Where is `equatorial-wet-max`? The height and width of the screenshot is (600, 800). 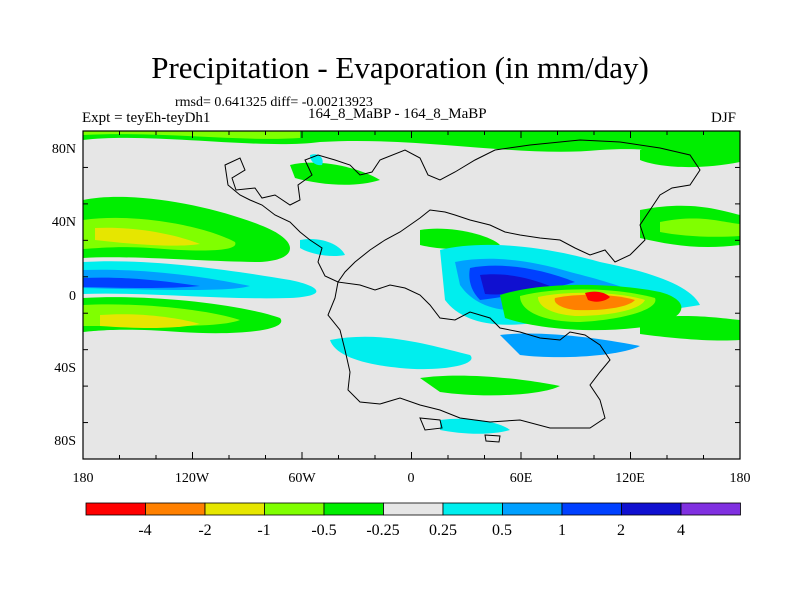 equatorial-wet-max is located at coordinates (141, 282).